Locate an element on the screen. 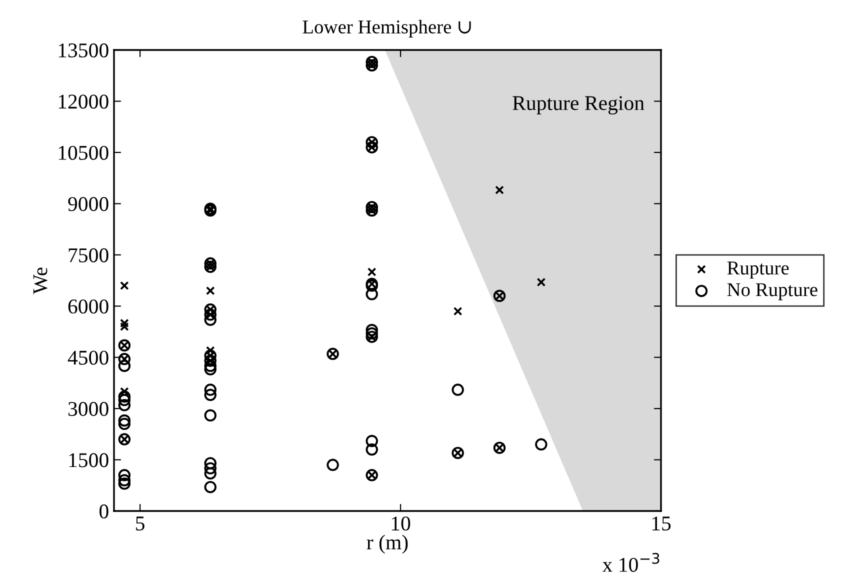 The image size is (855, 582). y-tick-label: 6000 is located at coordinates (88, 306).